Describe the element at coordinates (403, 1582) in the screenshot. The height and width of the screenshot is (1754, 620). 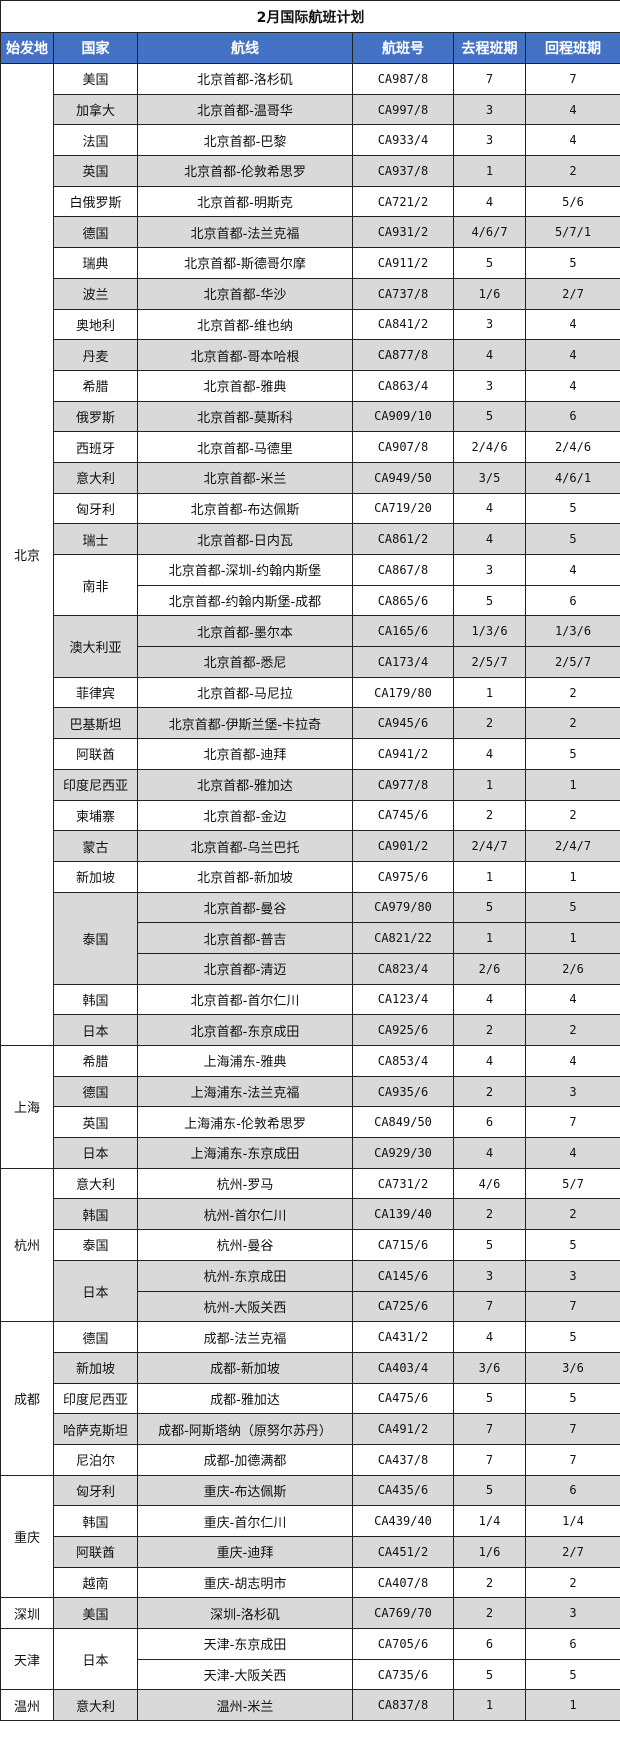
I see `flight-number-cell: CA407/8` at that location.